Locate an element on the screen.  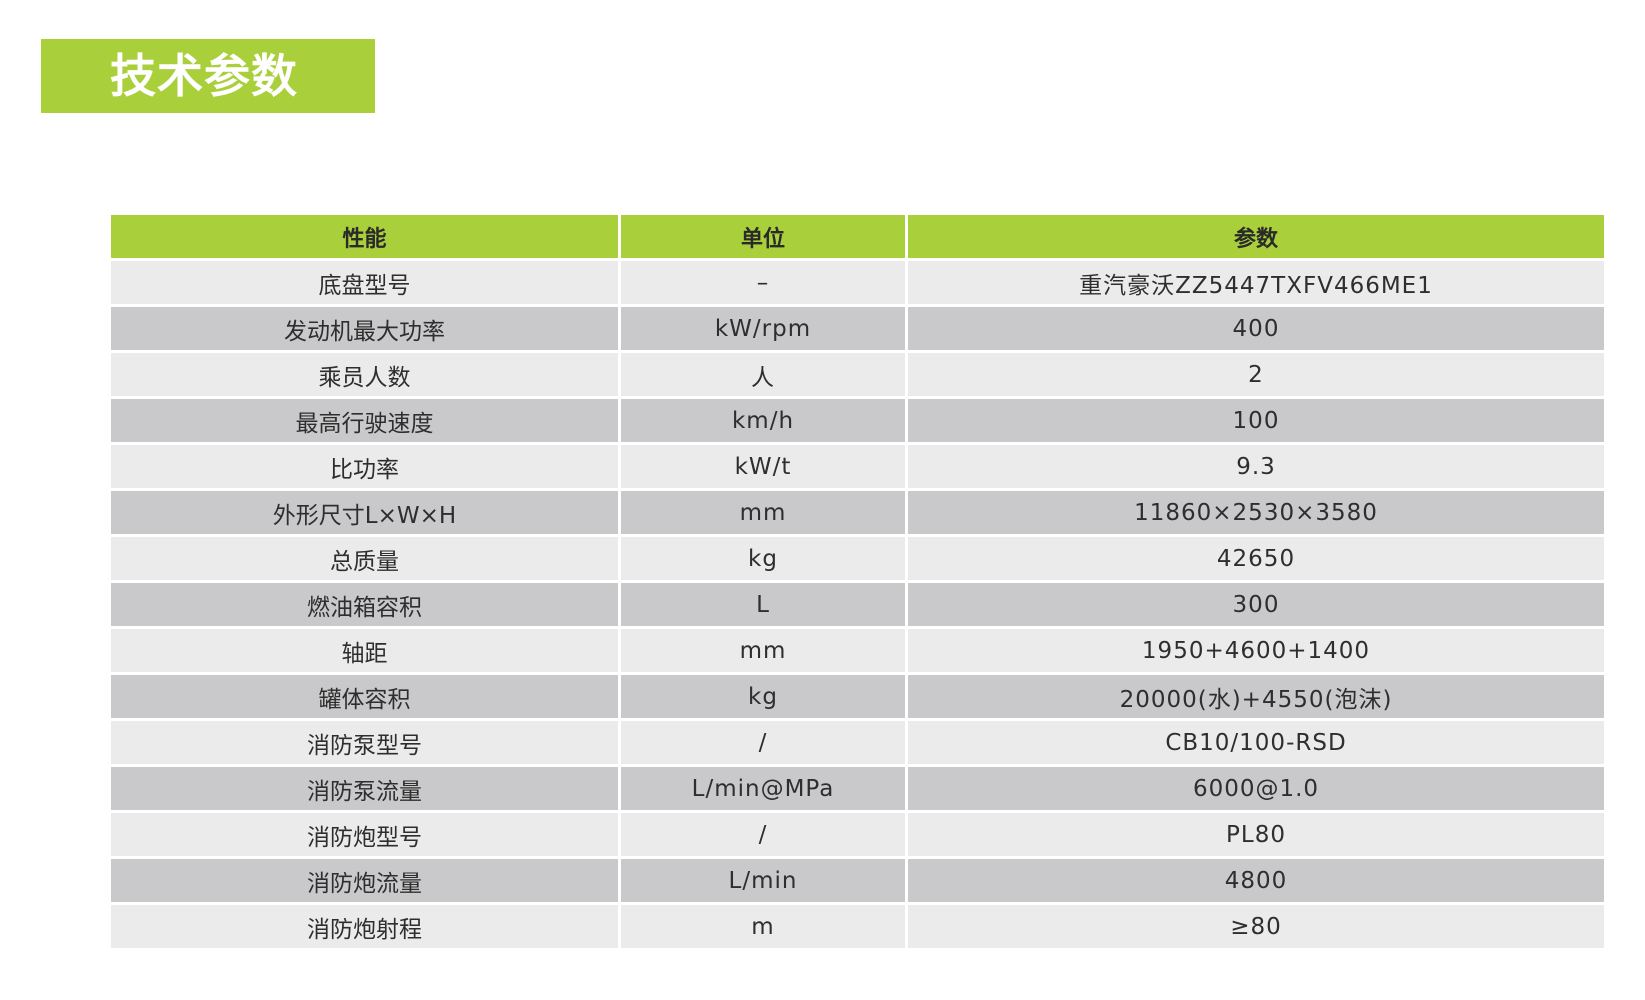
cell-text: 9.3 is located at coordinates (1256, 466).